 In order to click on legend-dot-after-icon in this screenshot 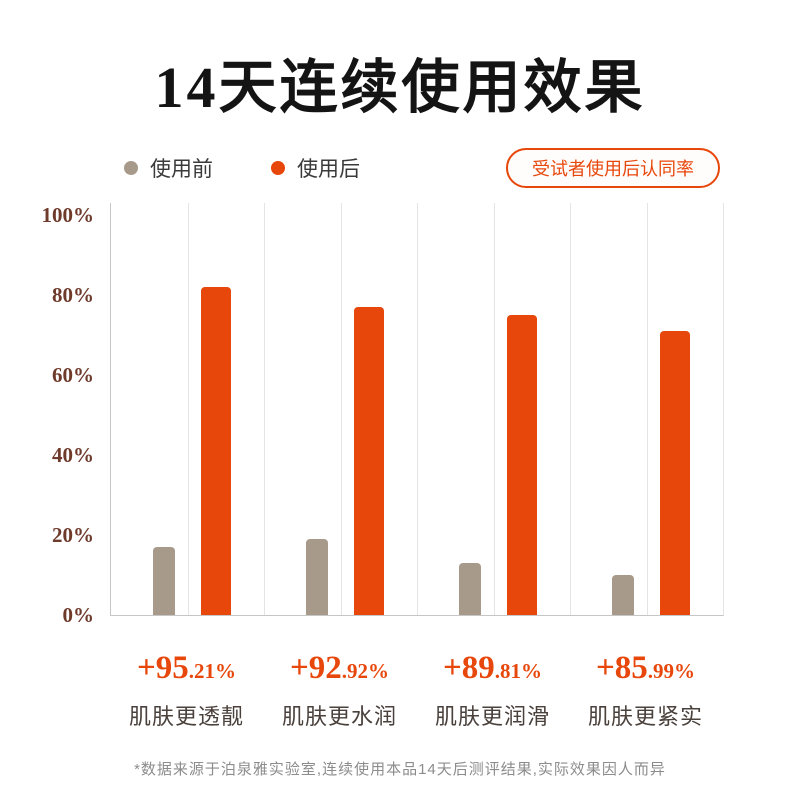, I will do `click(278, 168)`.